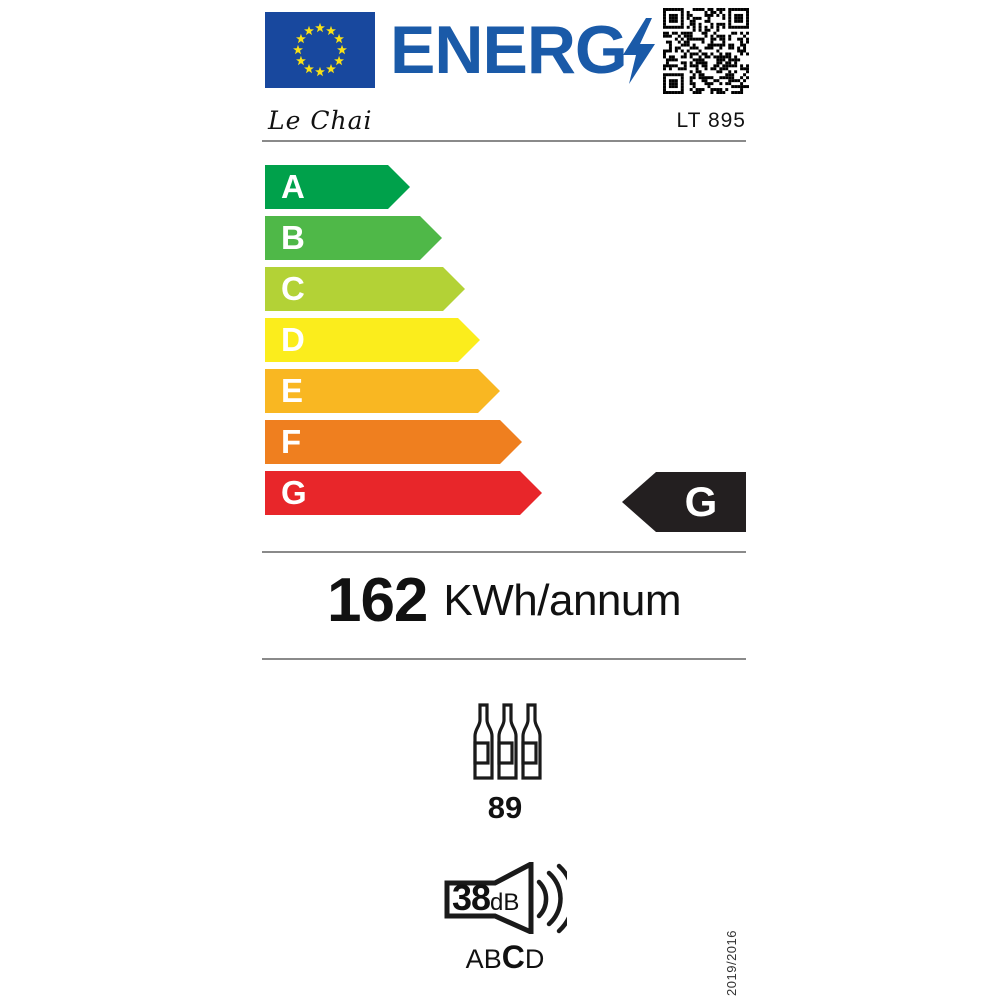 The image size is (1000, 1000). I want to click on noise-value-group: 38dB, so click(497, 898).